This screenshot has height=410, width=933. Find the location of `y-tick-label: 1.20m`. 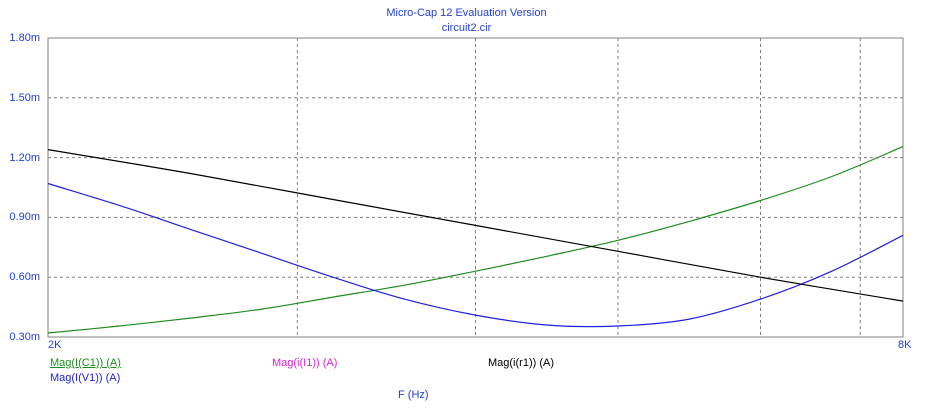

y-tick-label: 1.20m is located at coordinates (24, 158).